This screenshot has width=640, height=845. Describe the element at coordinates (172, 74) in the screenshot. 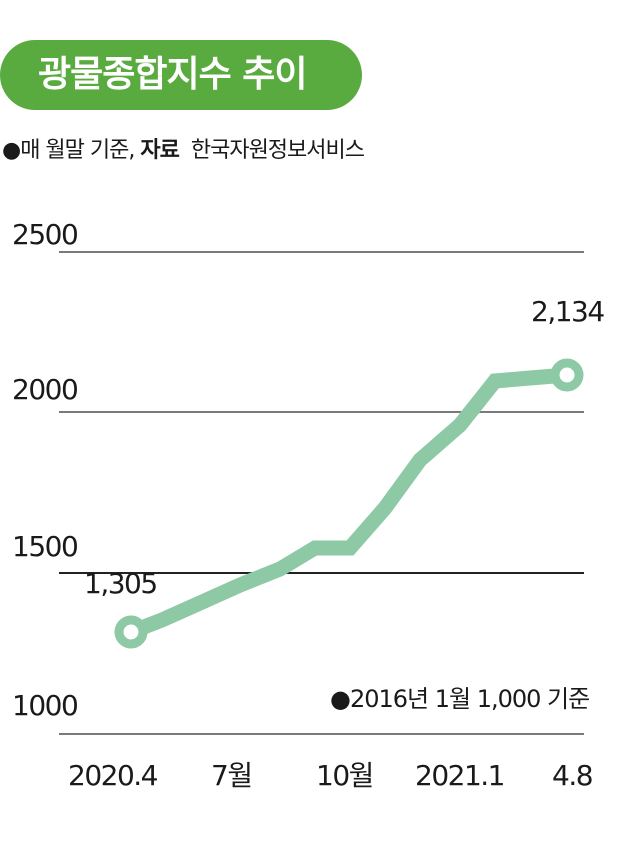

I see `chart-title: 광물종합지수 추이` at that location.